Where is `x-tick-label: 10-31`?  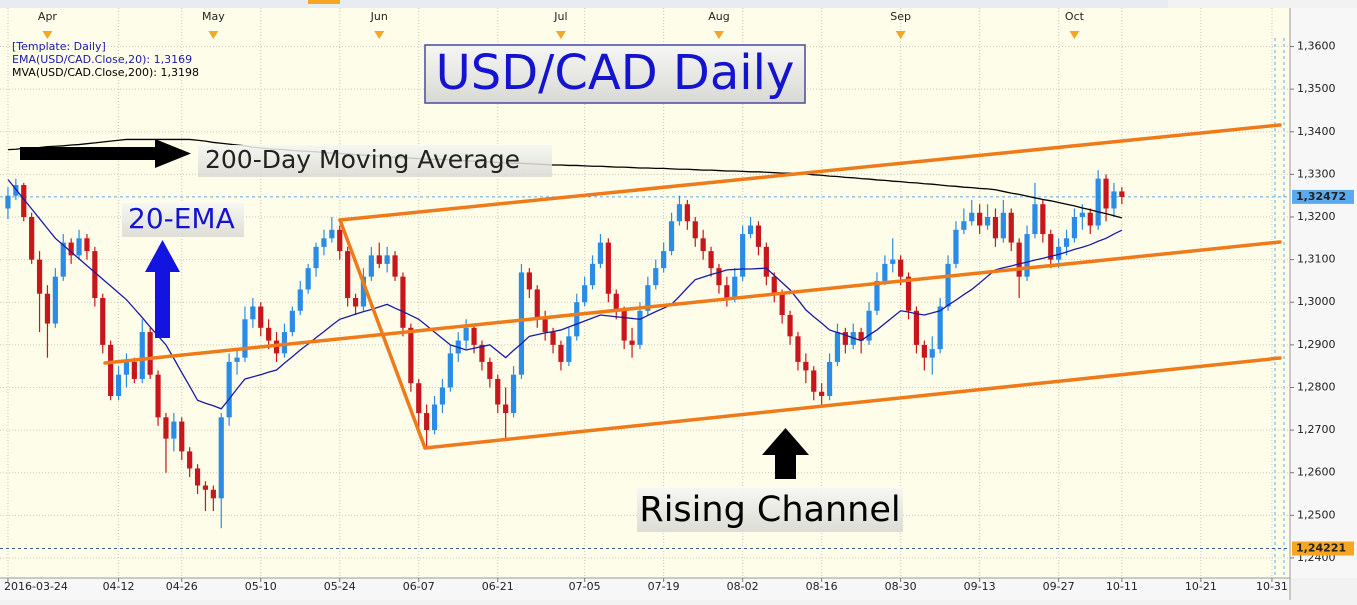 x-tick-label: 10-31 is located at coordinates (1272, 586).